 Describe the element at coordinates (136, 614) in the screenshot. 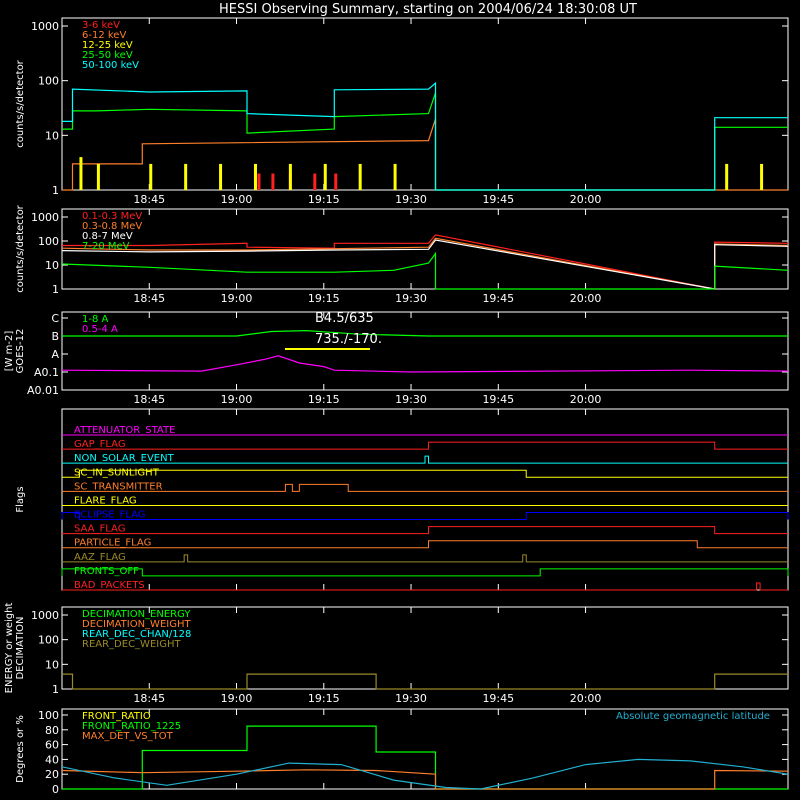

I see `legend-entry: DECIMATION_ENERGY` at that location.